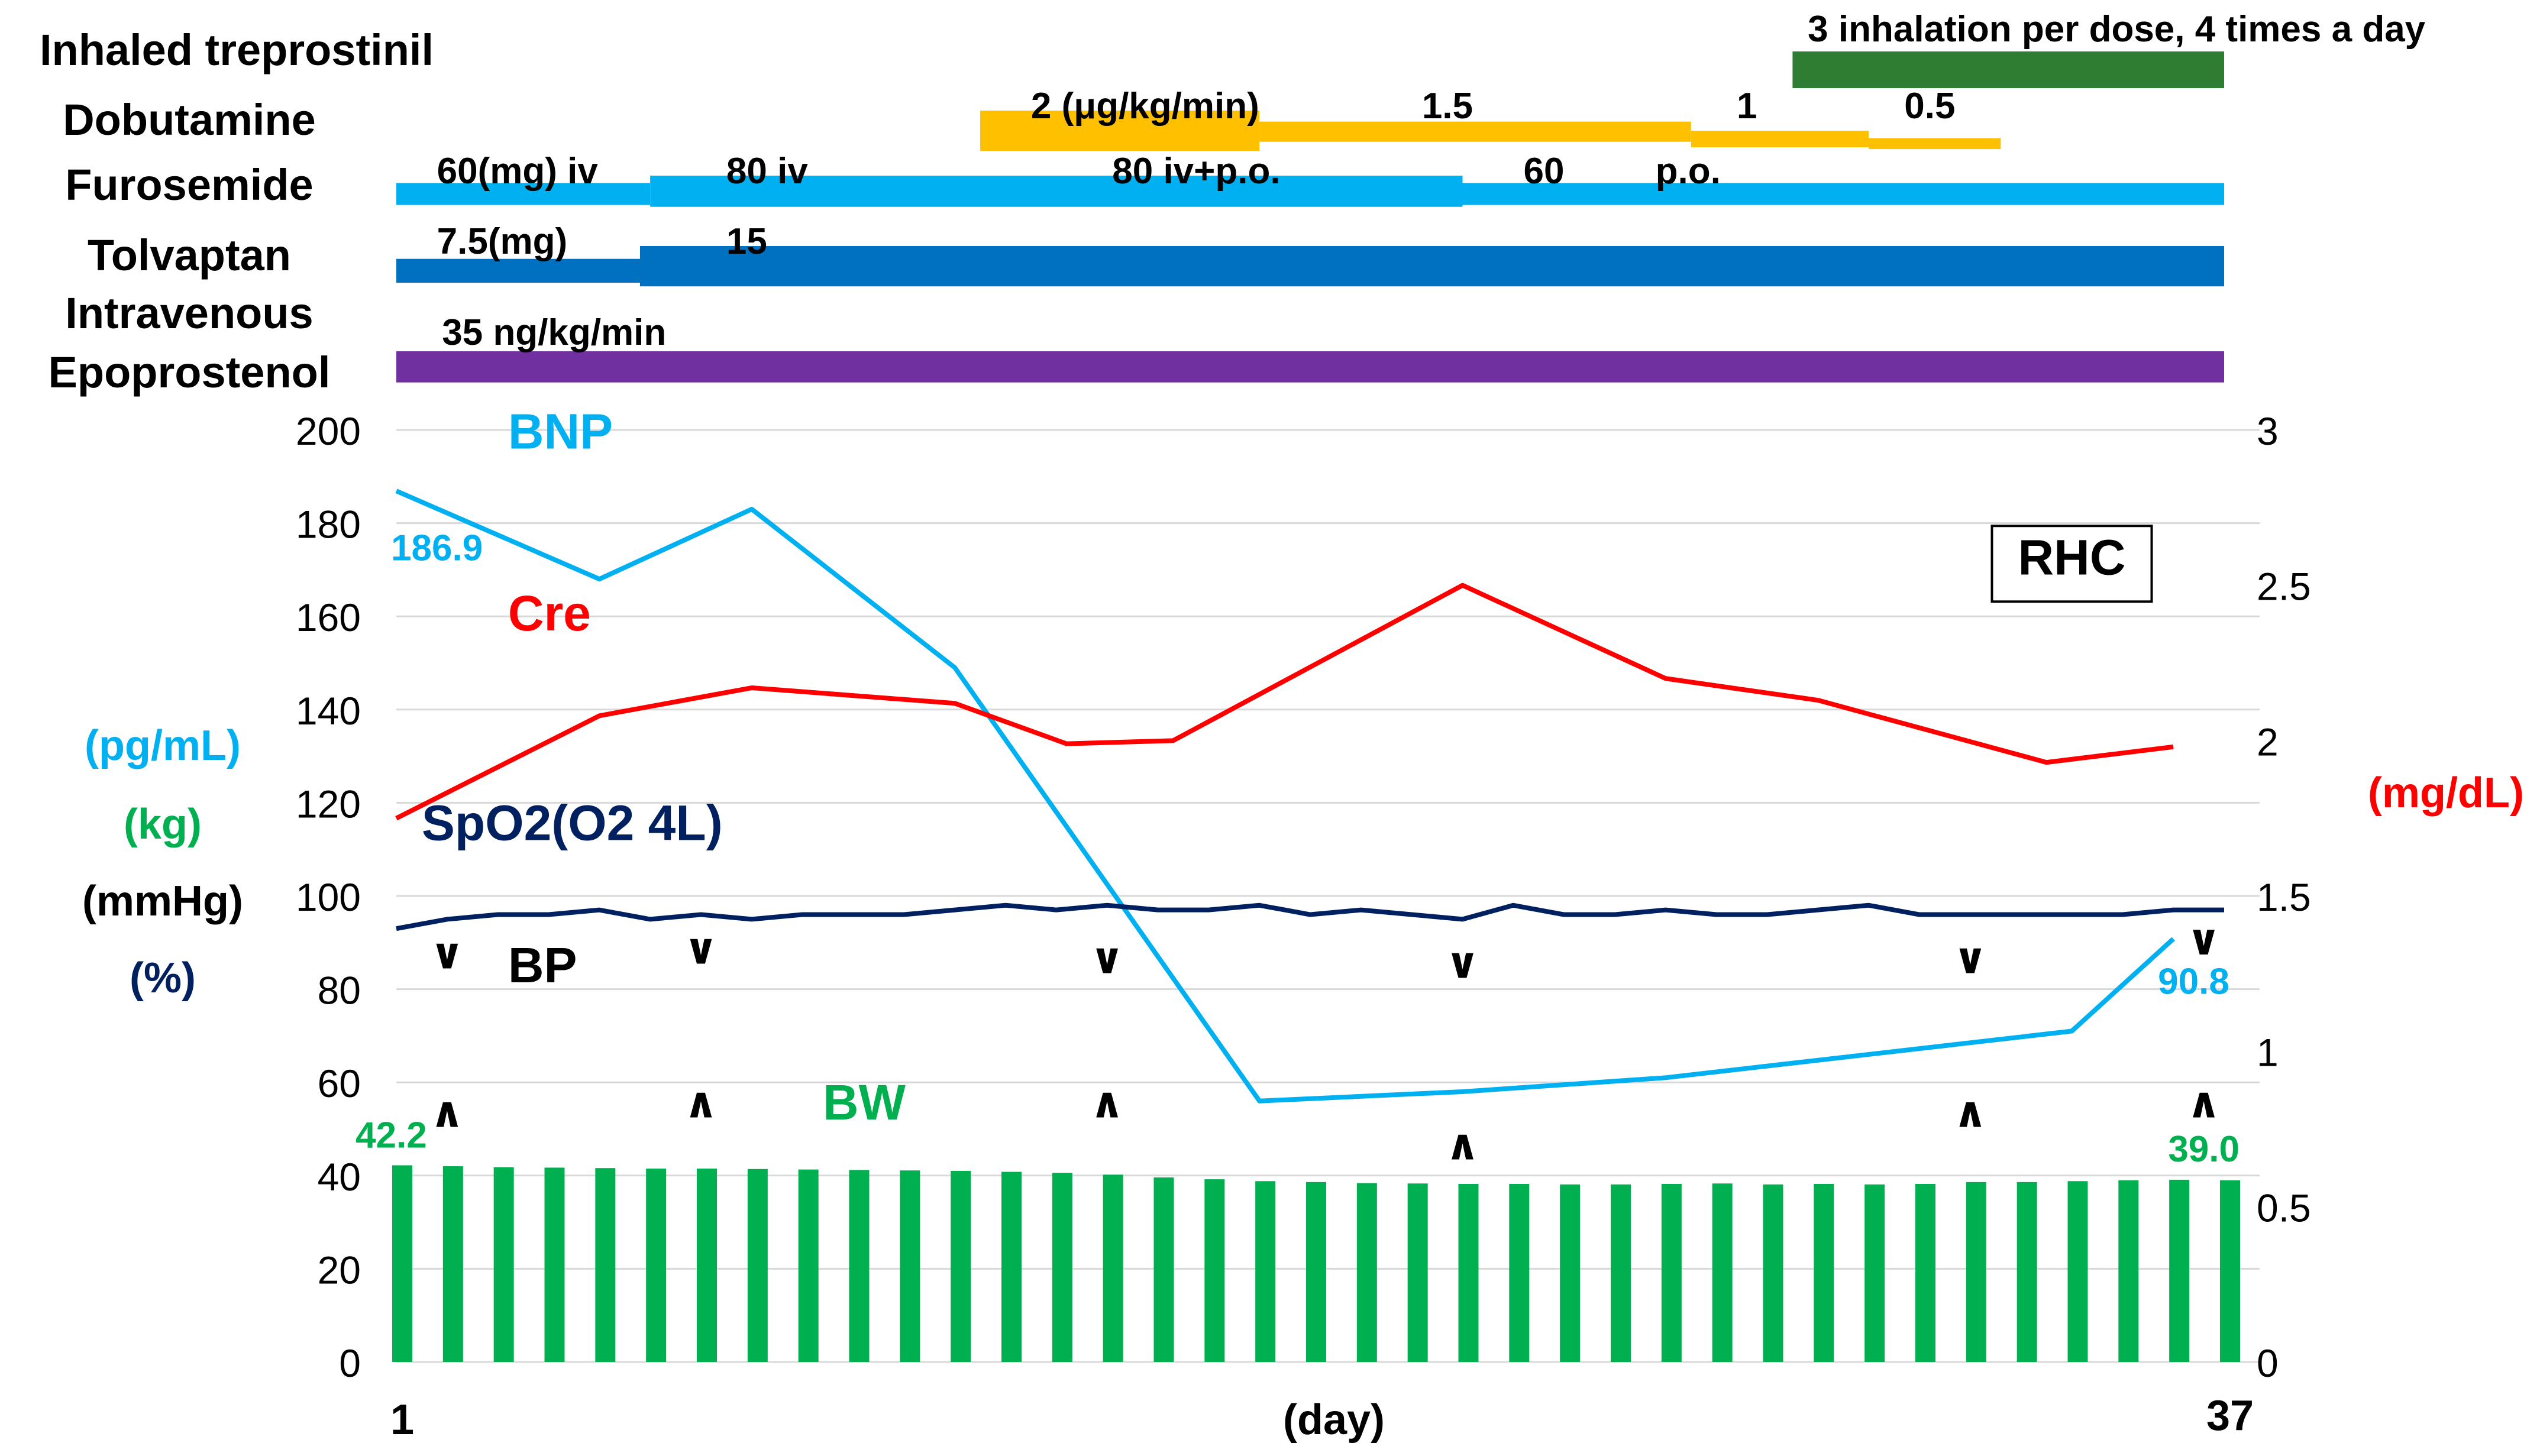 This screenshot has height=1456, width=2540. I want to click on y-left-unit-label: (%), so click(163, 979).